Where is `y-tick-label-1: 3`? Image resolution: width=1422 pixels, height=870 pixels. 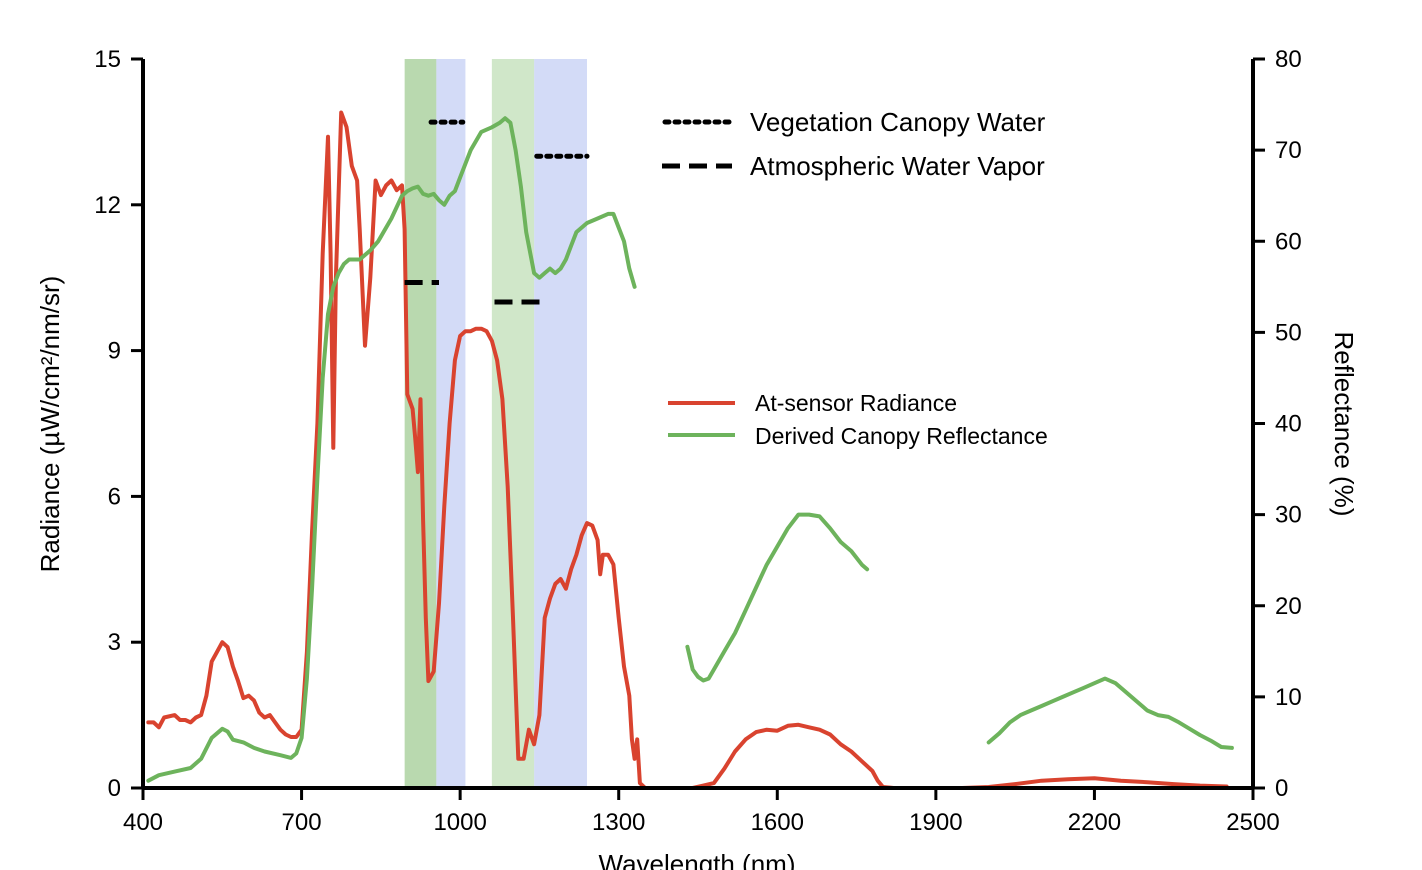 y-tick-label-1: 3 is located at coordinates (114, 642).